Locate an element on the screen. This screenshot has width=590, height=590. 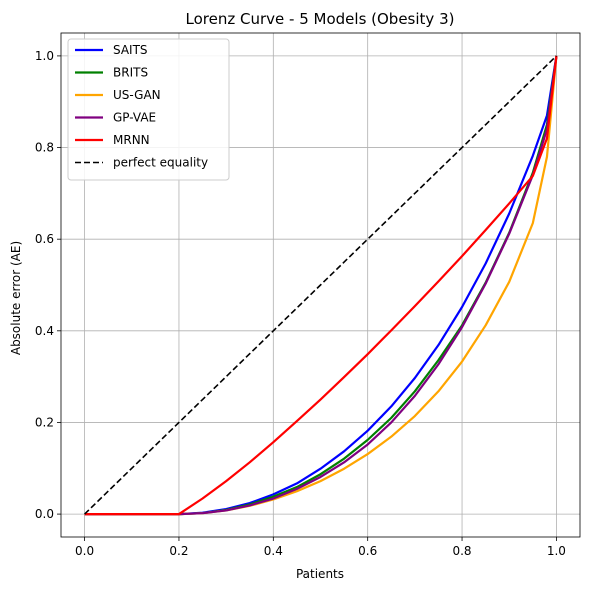
legend-label-saits: SAITS is located at coordinates (130, 50).